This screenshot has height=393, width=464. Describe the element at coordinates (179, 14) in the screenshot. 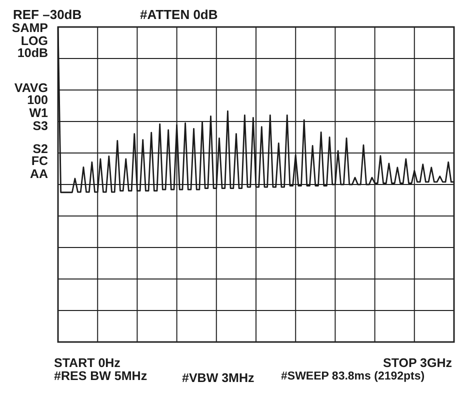

I see `text: #ATTEN 0dB` at that location.